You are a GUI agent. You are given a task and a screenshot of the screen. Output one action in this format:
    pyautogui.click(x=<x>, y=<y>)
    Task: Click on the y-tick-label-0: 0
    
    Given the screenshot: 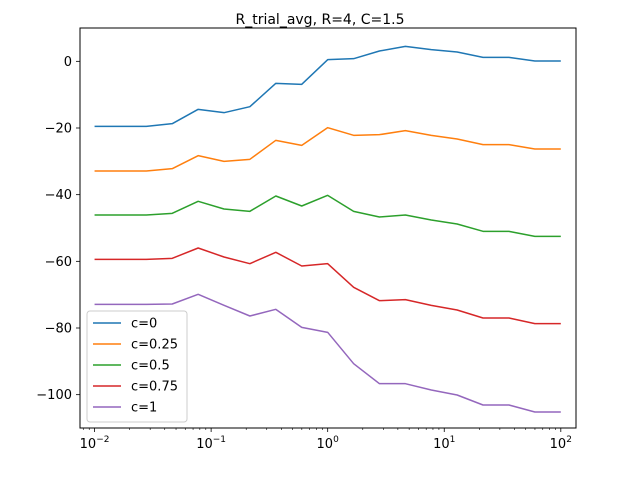 What is the action you would take?
    pyautogui.click(x=68, y=62)
    